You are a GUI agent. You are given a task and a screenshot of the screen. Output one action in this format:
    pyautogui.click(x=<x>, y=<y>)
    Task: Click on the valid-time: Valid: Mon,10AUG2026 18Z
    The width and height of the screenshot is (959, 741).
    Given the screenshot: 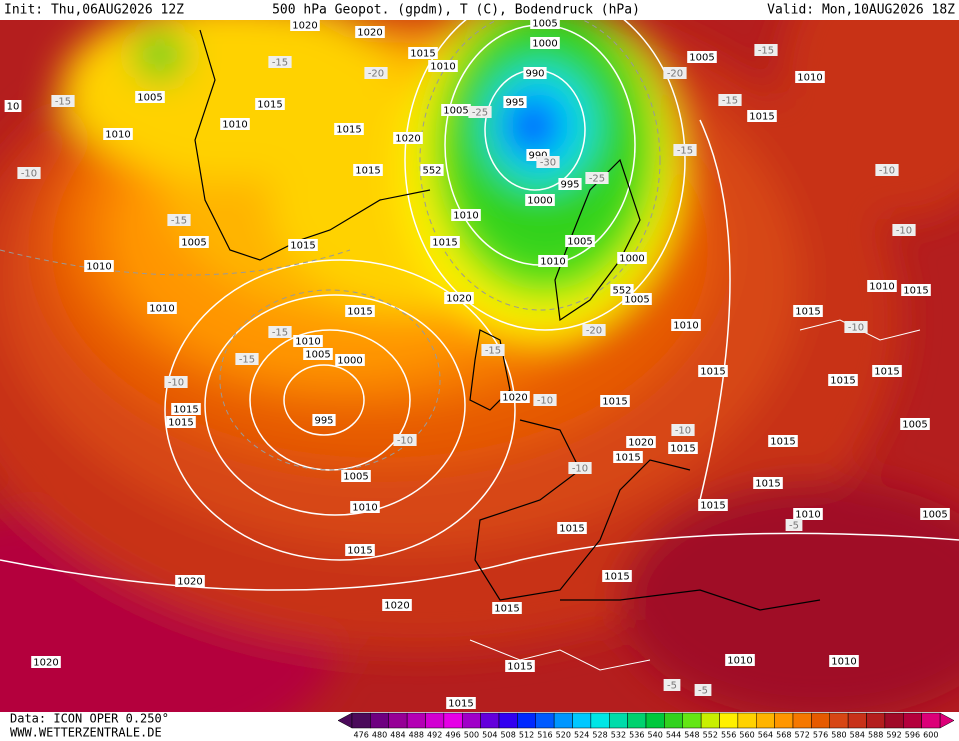 What is the action you would take?
    pyautogui.click(x=861, y=10)
    